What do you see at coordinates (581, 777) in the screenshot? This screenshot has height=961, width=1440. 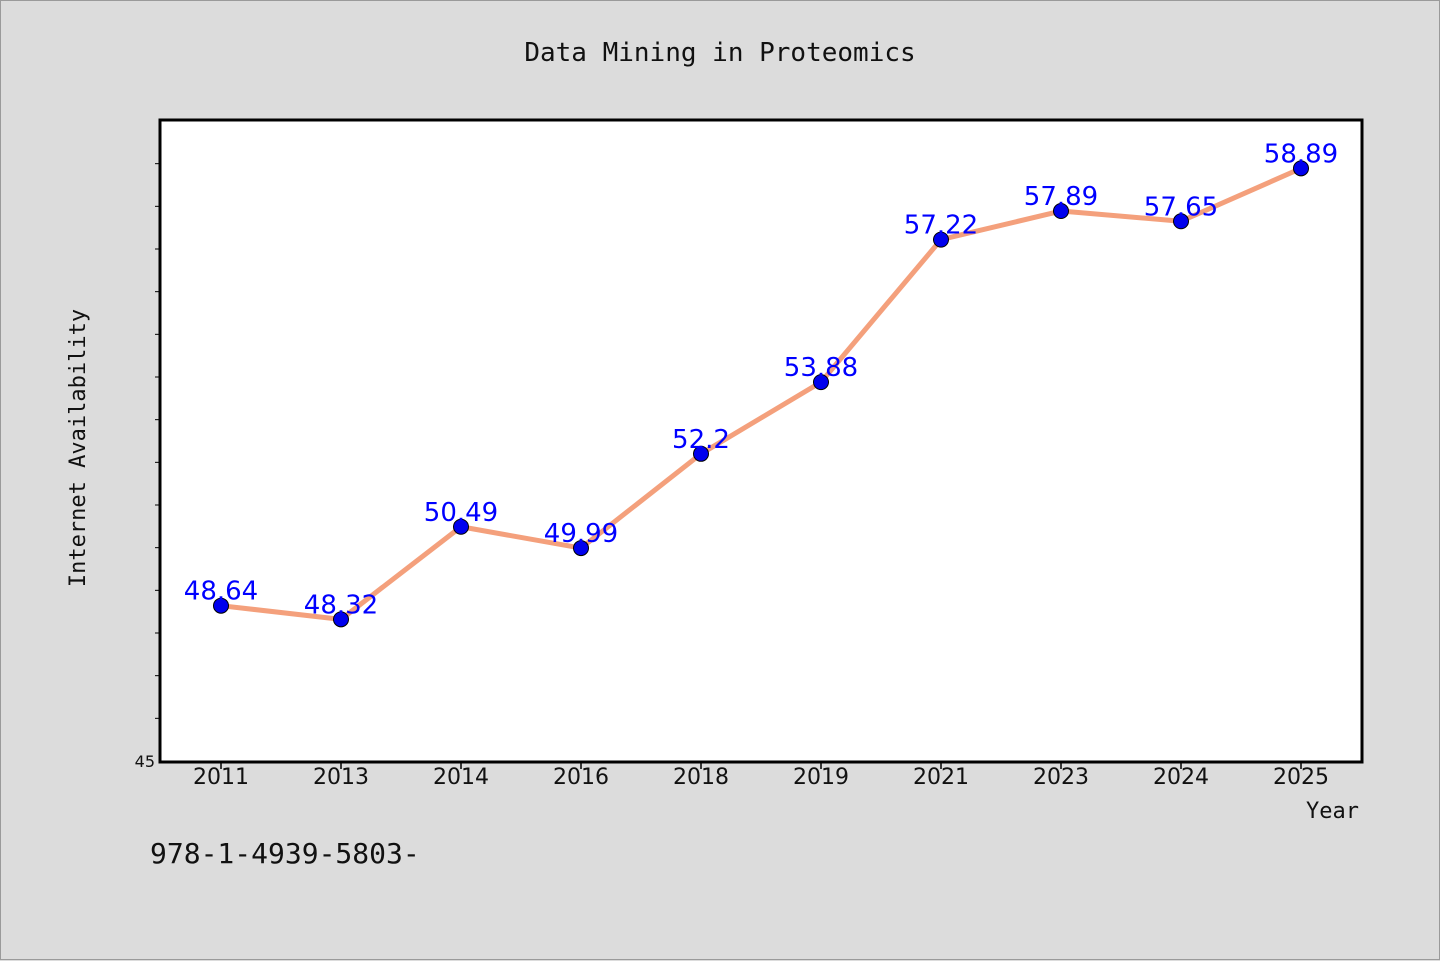 I see `x-axis-tick-label: 2016` at bounding box center [581, 777].